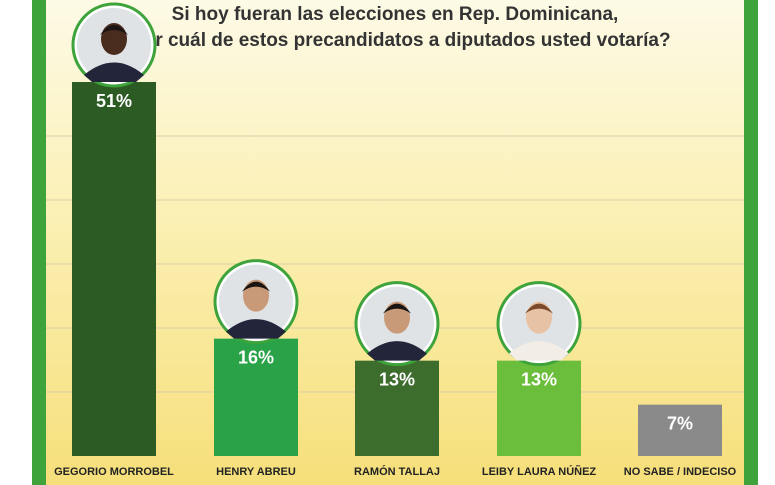 This screenshot has width=775, height=485. Describe the element at coordinates (39, 242) in the screenshot. I see `frame-left-border` at that location.